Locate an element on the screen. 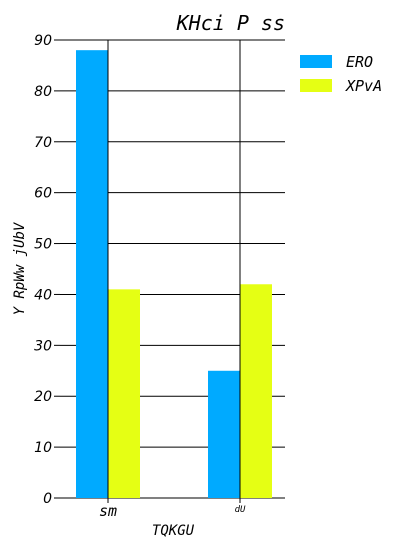 The image size is (414, 552). x-axis-label: TQKGU is located at coordinates (173, 531).